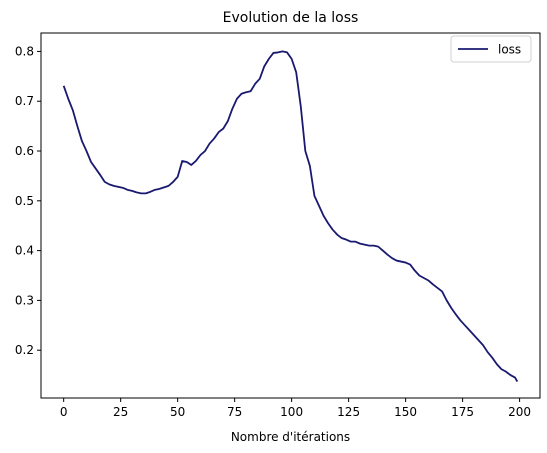  Describe the element at coordinates (509, 50) in the screenshot. I see `legend-label-loss: loss` at that location.